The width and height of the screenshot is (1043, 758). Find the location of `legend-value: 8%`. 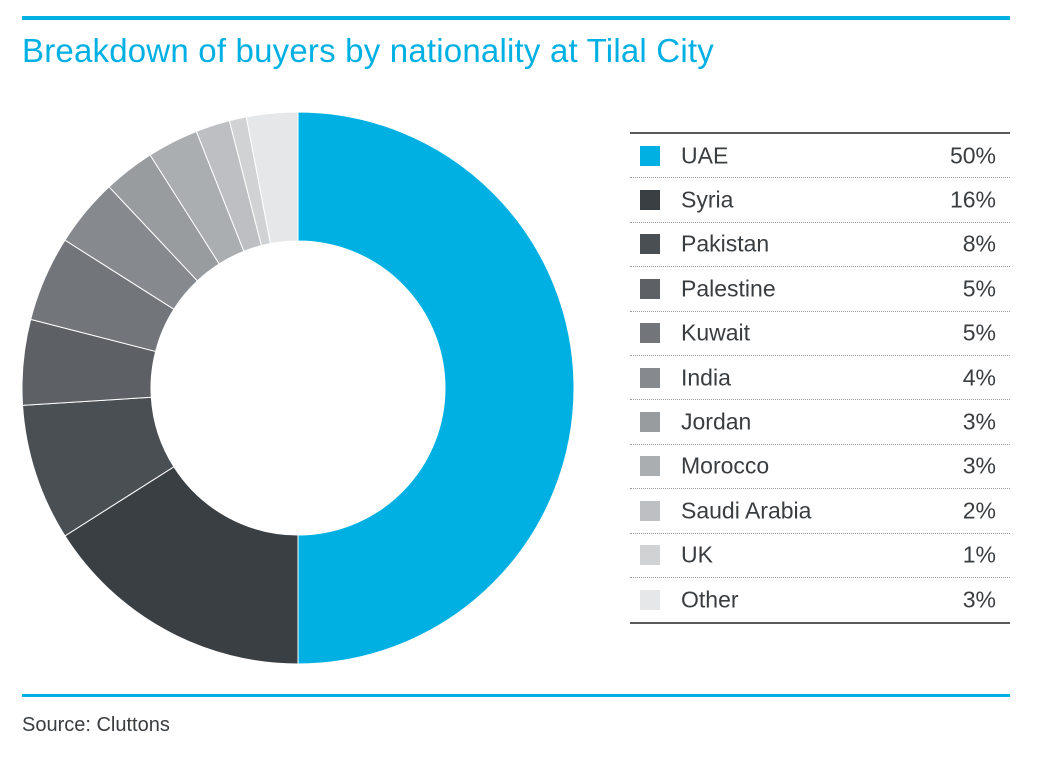

legend-value: 8% is located at coordinates (979, 243).